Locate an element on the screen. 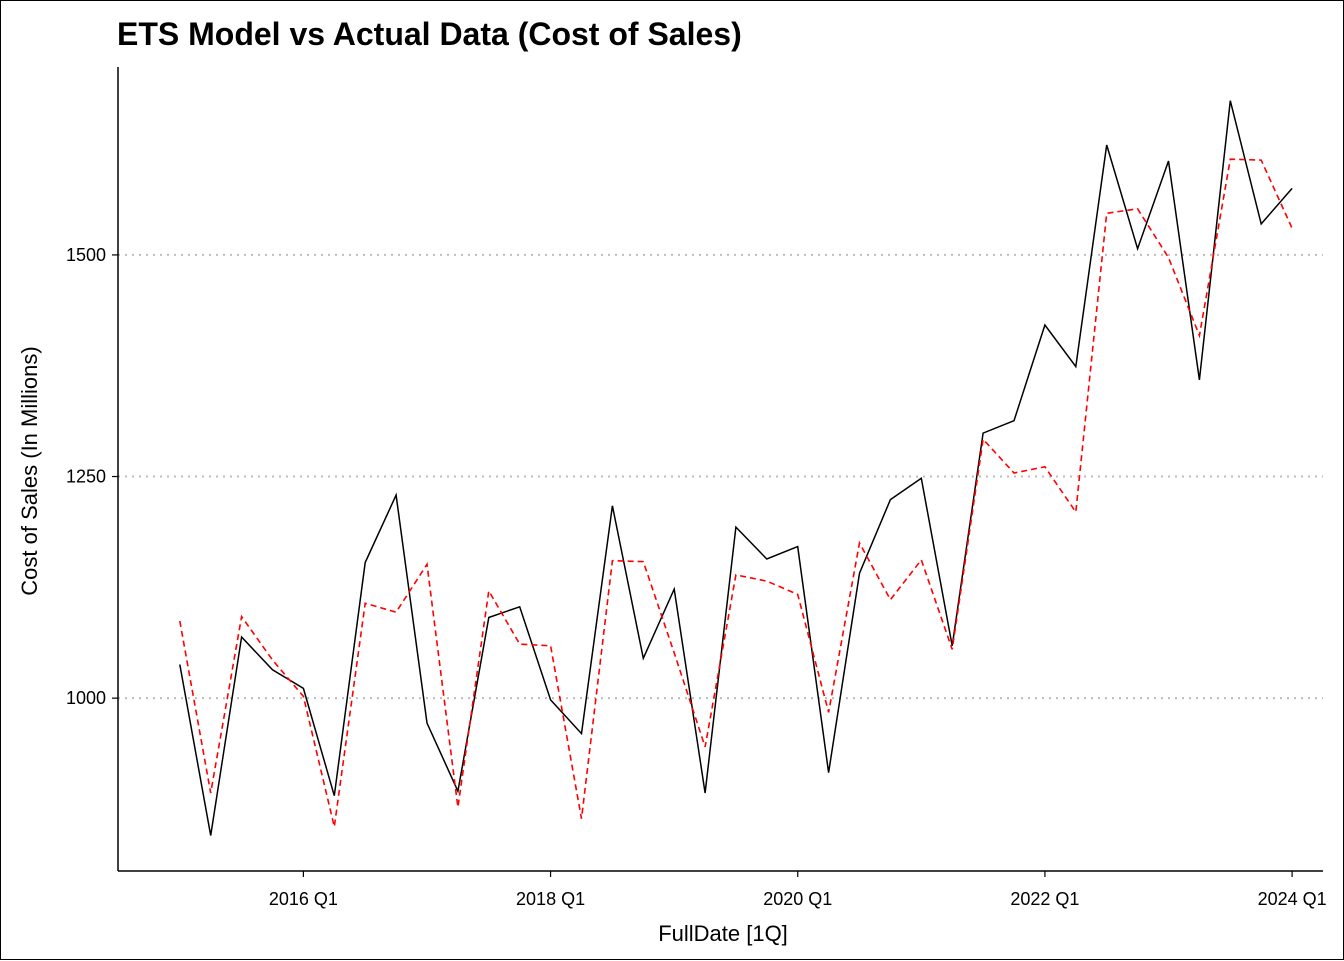  x-tick-label: 2024 Q1 is located at coordinates (1292, 899).